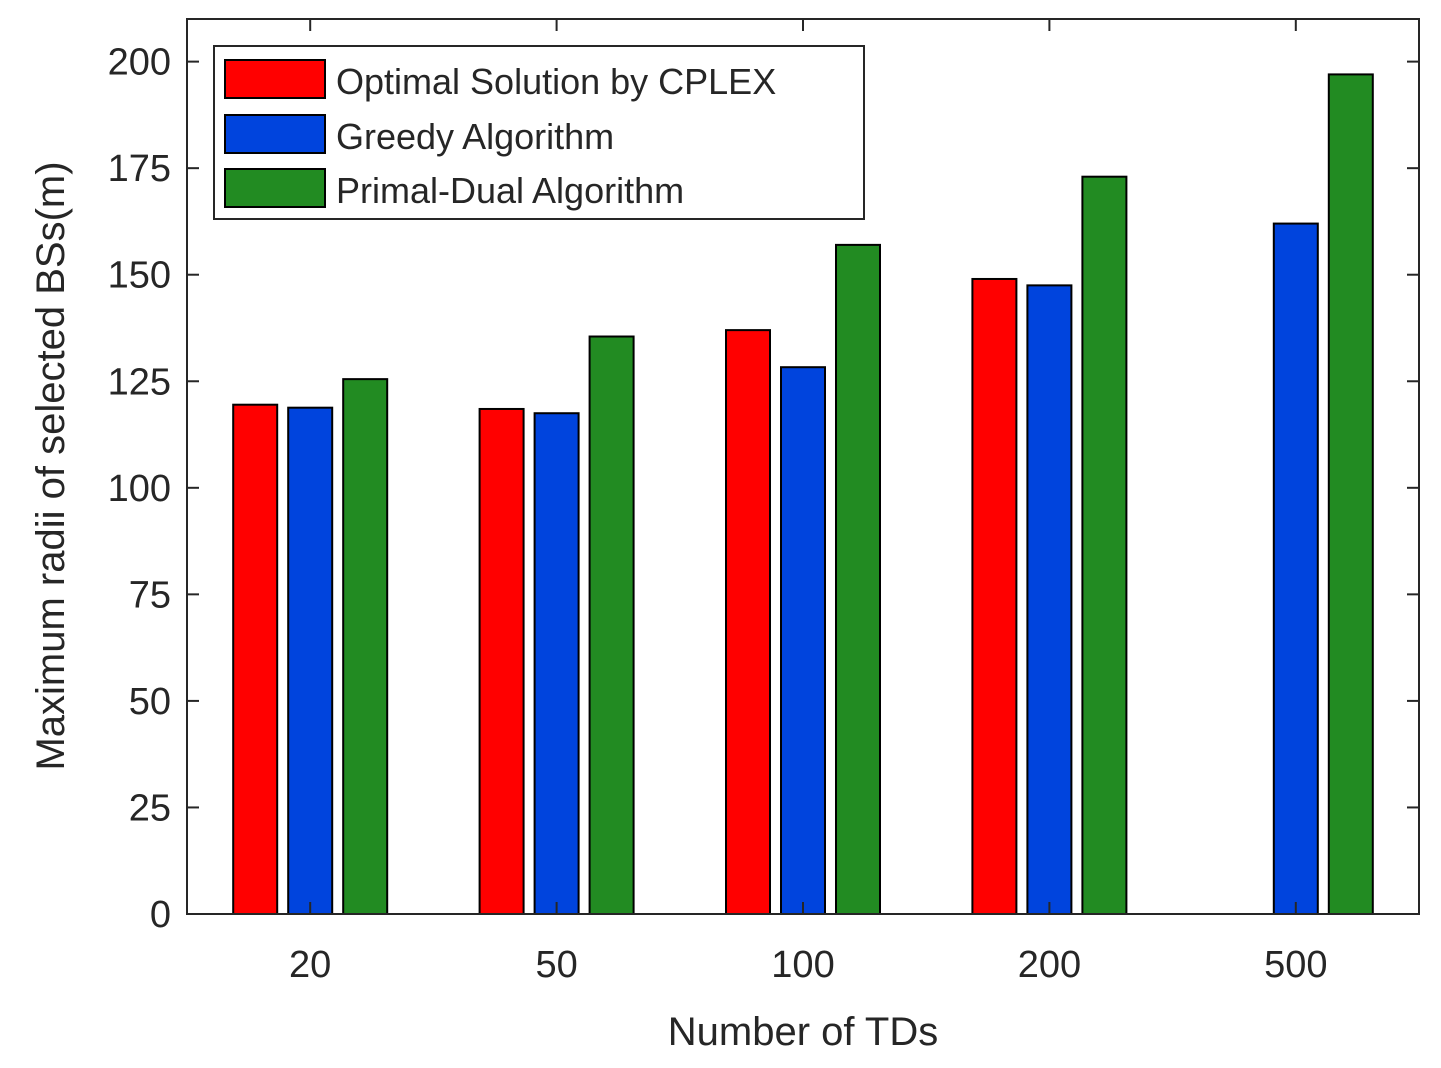  I want to click on y-tick-label-150: 150, so click(139, 276).